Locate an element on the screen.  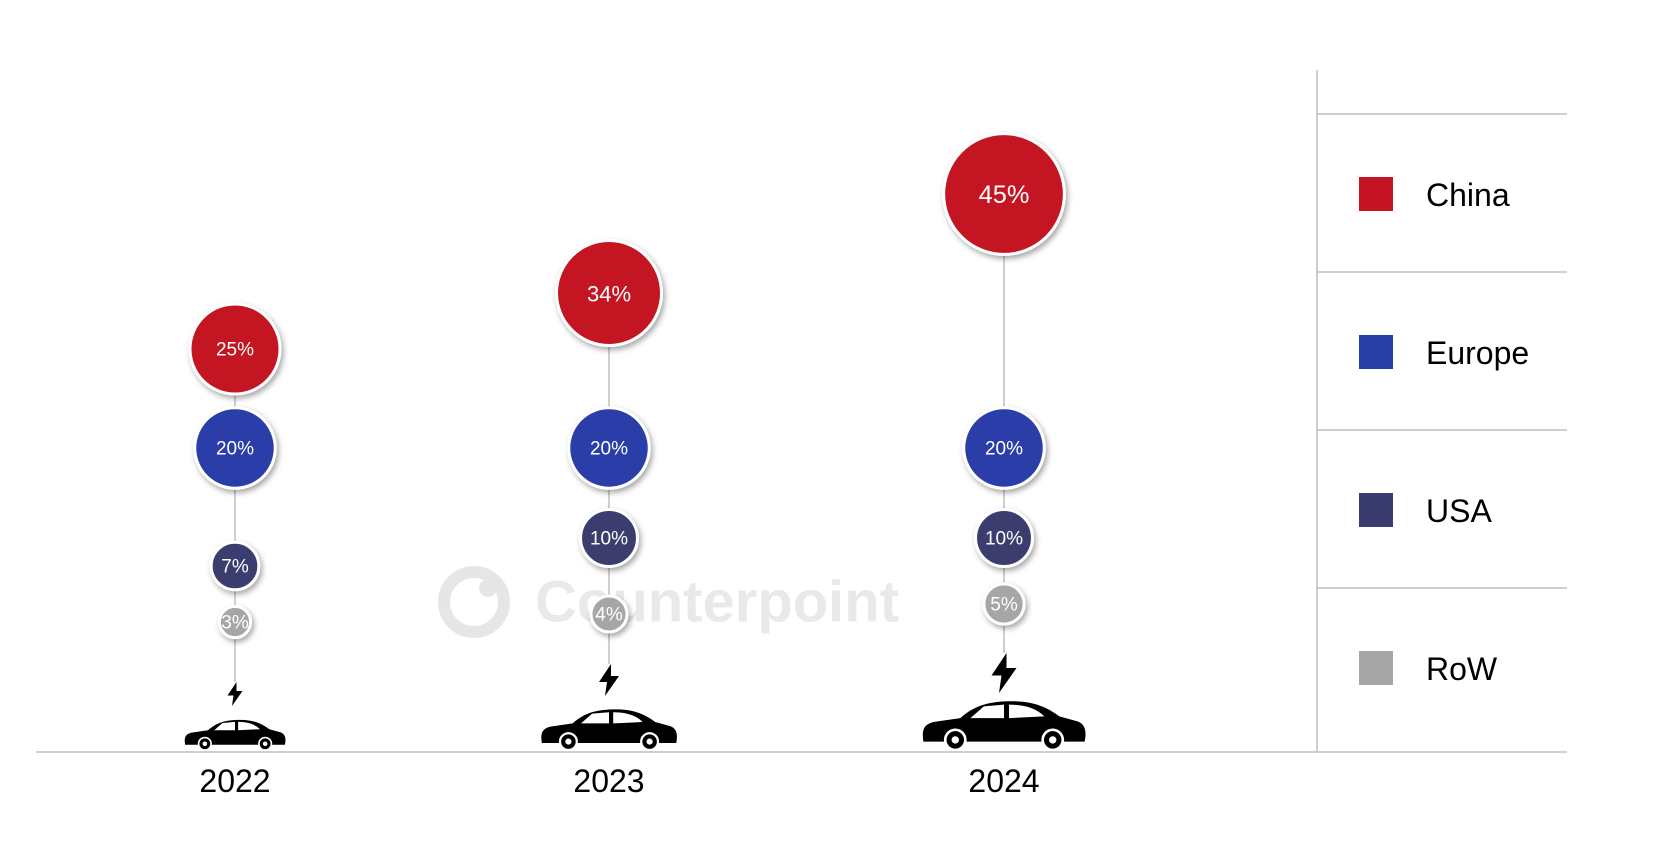
x-tick-label-2024: 2024 is located at coordinates (1003, 781).